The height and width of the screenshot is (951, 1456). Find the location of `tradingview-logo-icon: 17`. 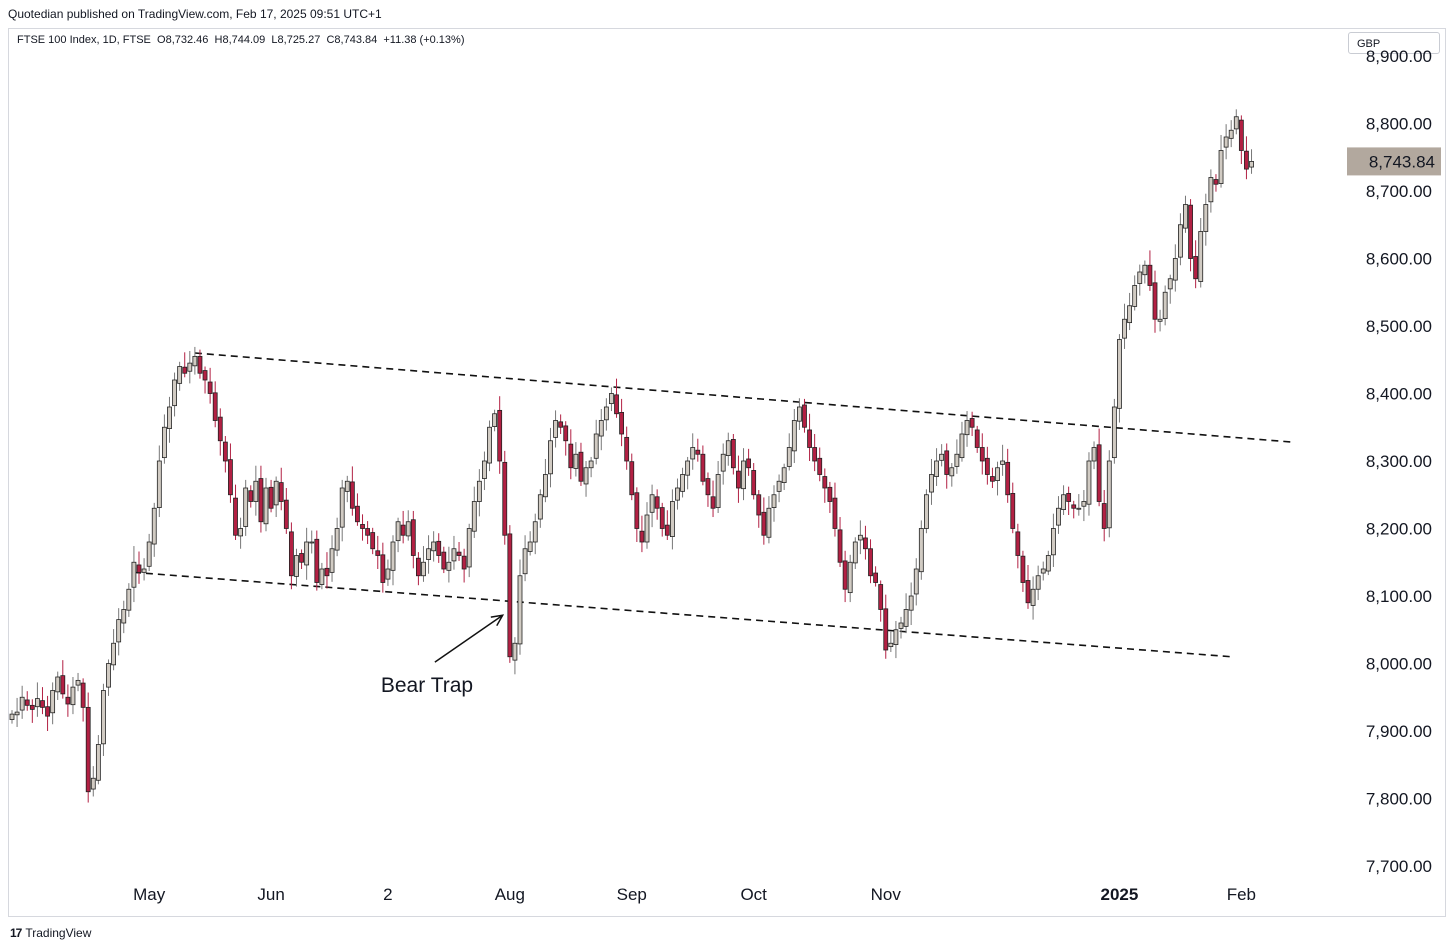

tradingview-logo-icon: 17 is located at coordinates (16, 933).